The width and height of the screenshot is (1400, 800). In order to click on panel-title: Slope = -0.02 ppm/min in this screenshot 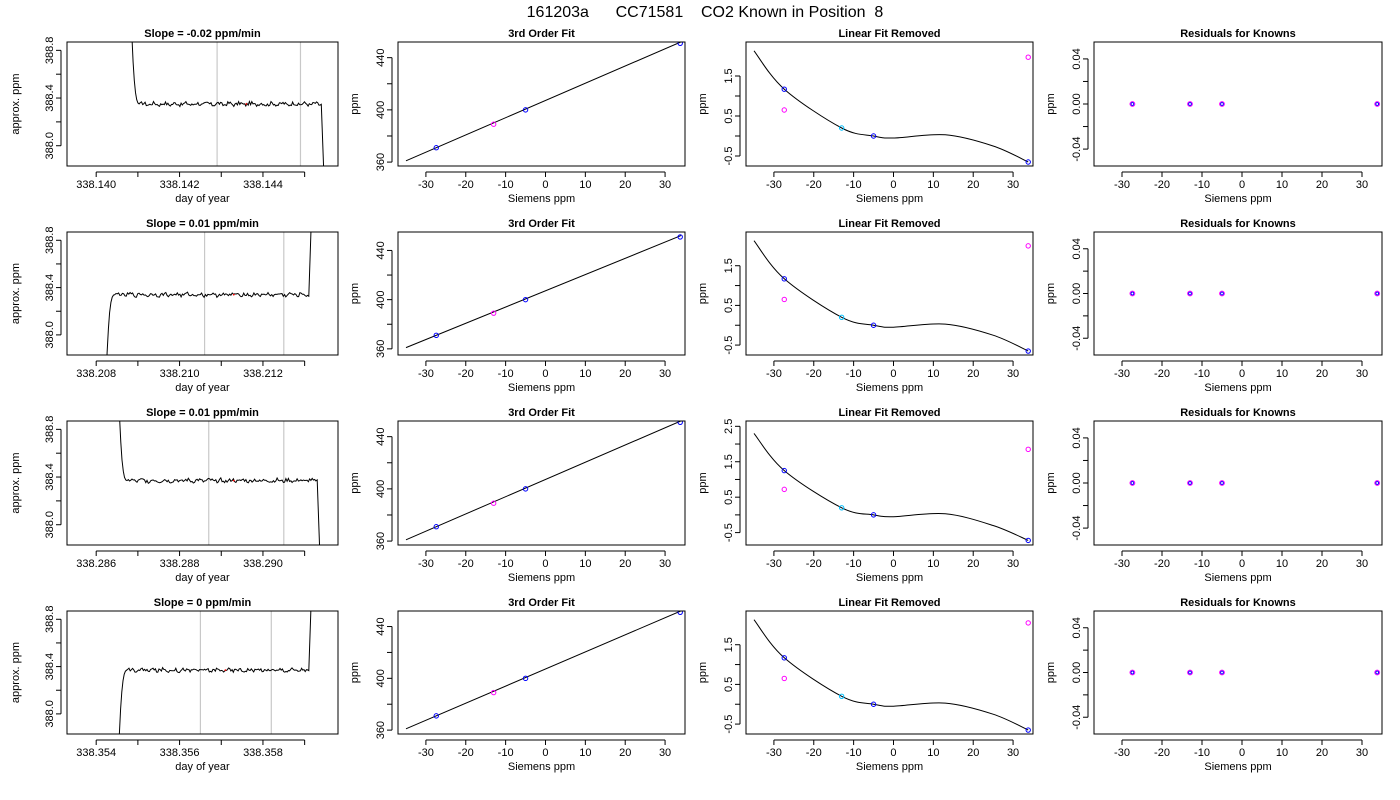, I will do `click(202, 34)`.